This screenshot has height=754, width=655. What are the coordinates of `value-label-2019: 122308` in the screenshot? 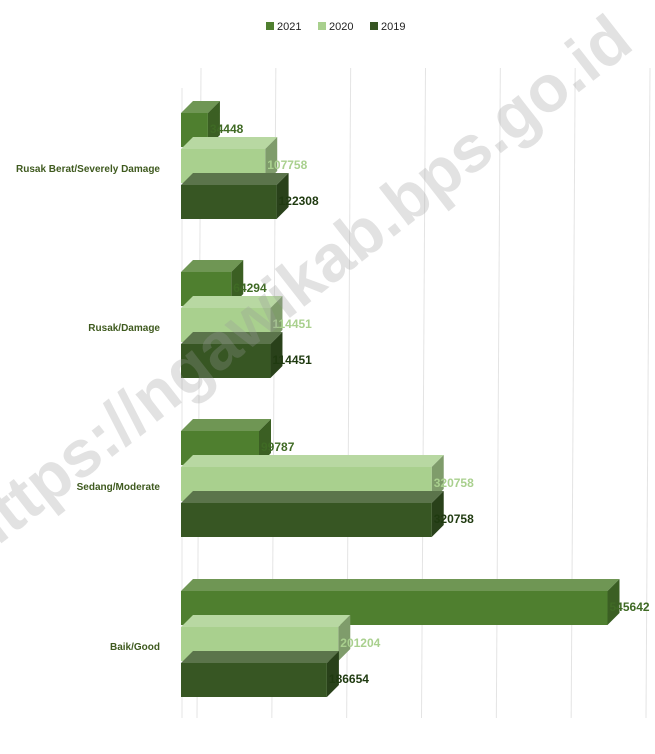 It's located at (299, 201).